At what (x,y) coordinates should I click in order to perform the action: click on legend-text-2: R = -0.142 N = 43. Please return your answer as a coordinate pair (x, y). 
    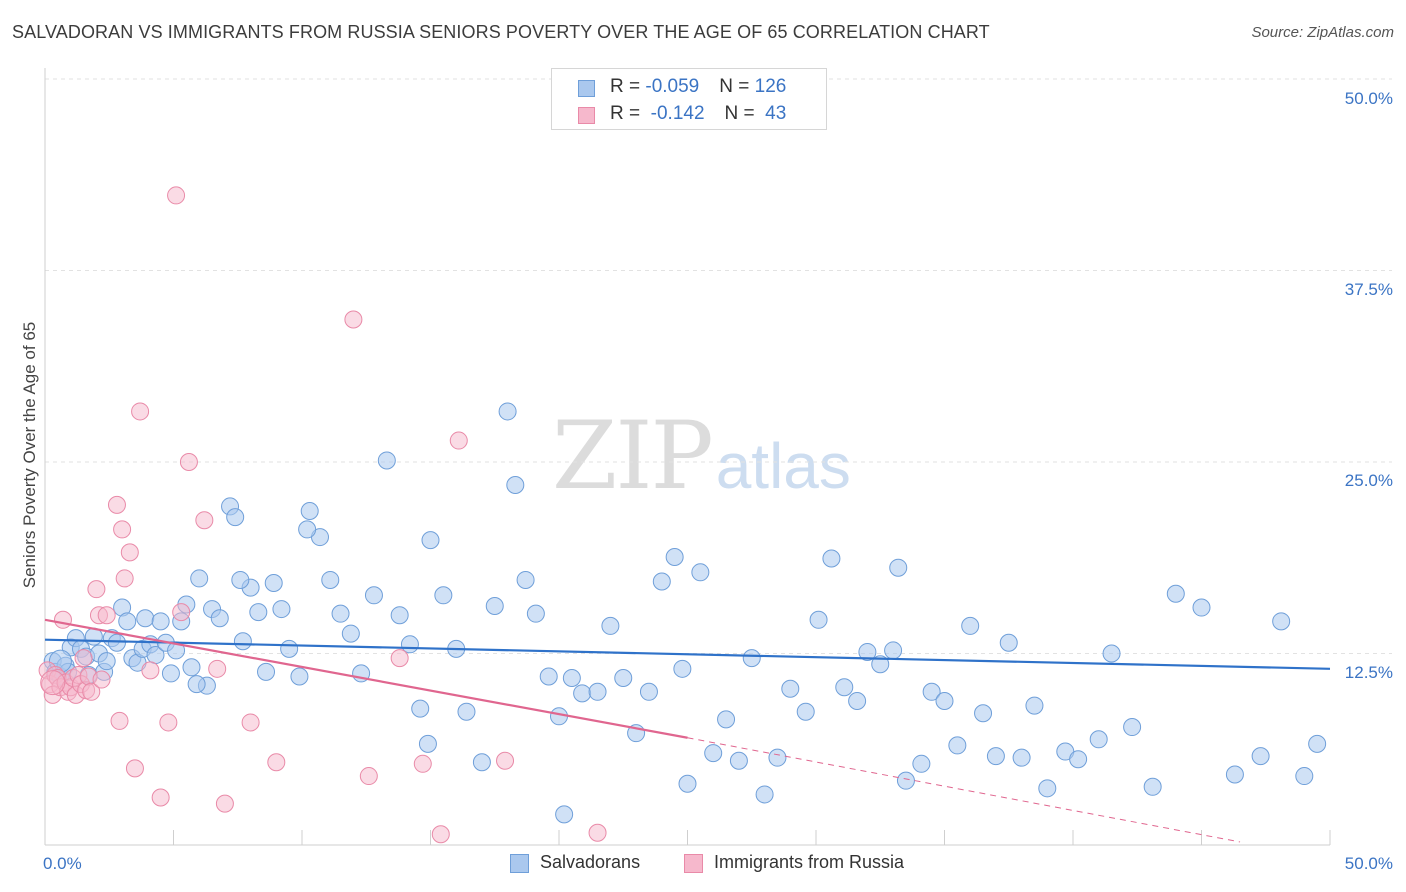
    Looking at the image, I should click on (698, 114).